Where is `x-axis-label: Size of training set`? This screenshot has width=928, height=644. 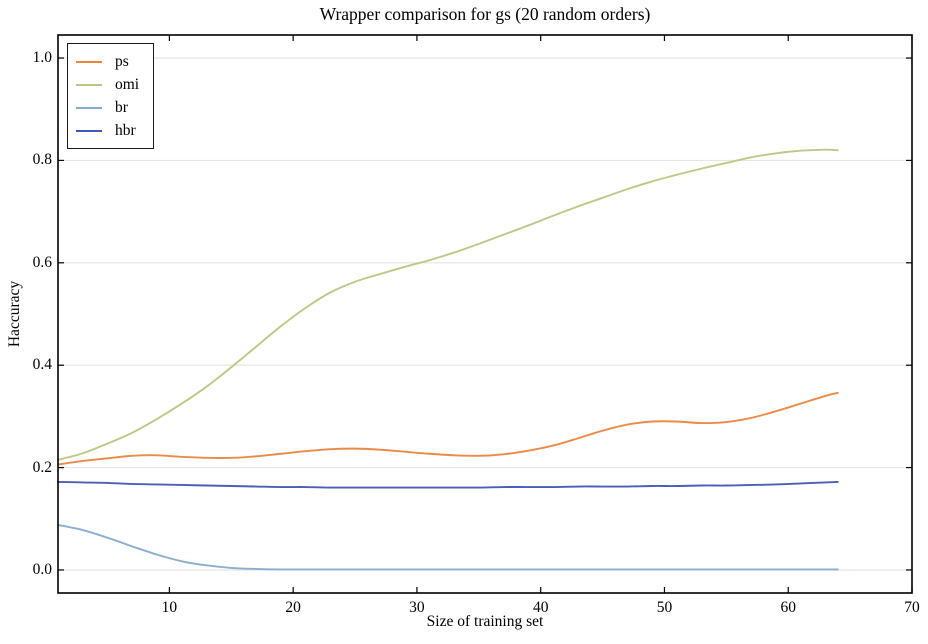
x-axis-label: Size of training set is located at coordinates (485, 621).